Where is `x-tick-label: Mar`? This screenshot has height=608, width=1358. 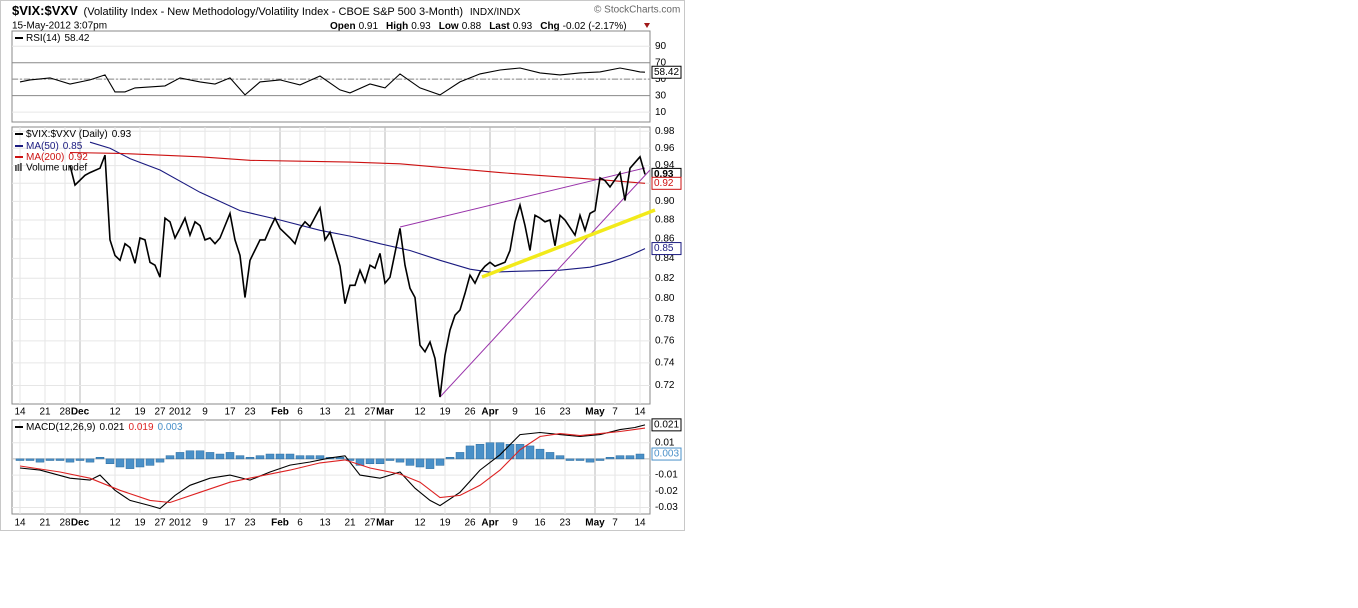
x-tick-label: Mar is located at coordinates (385, 523).